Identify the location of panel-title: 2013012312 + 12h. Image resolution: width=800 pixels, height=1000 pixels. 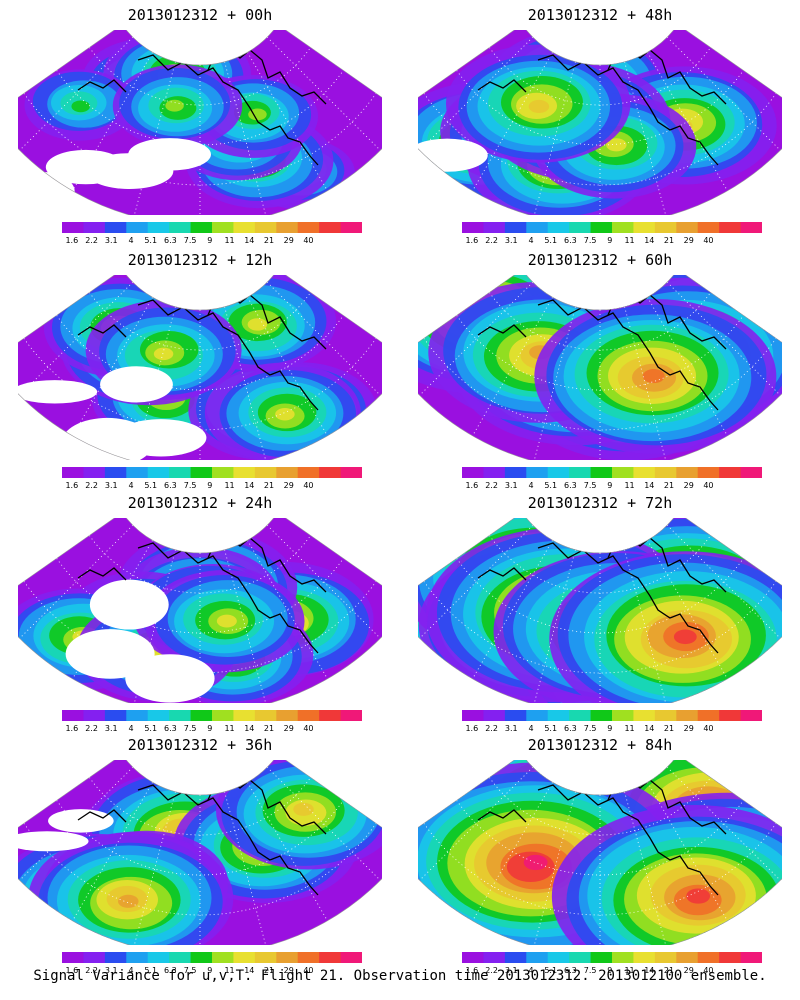
(200, 260).